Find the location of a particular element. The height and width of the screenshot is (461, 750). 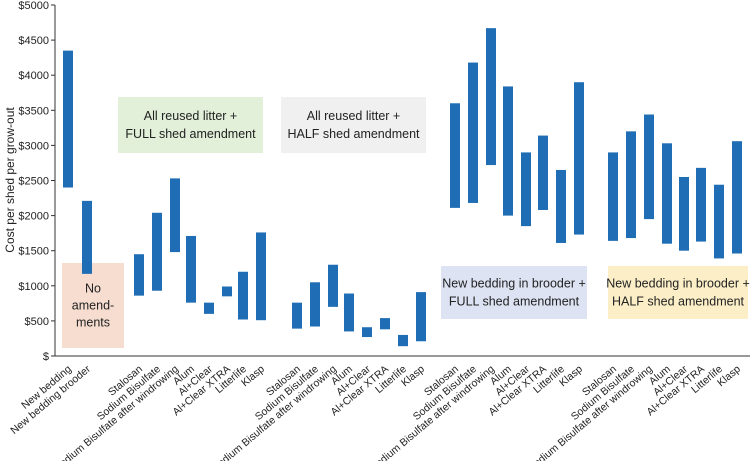

y-tick-label: $5000 is located at coordinates (33, 6).